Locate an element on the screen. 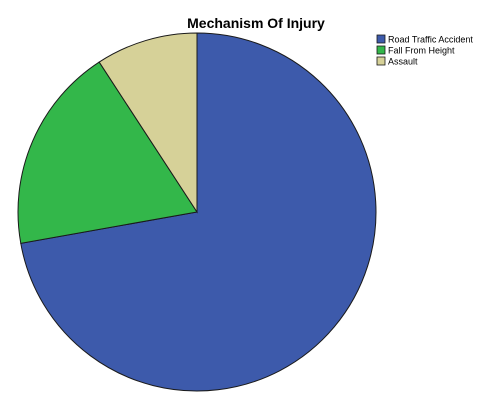 This screenshot has height=411, width=489. legend-label: Assault is located at coordinates (403, 62).